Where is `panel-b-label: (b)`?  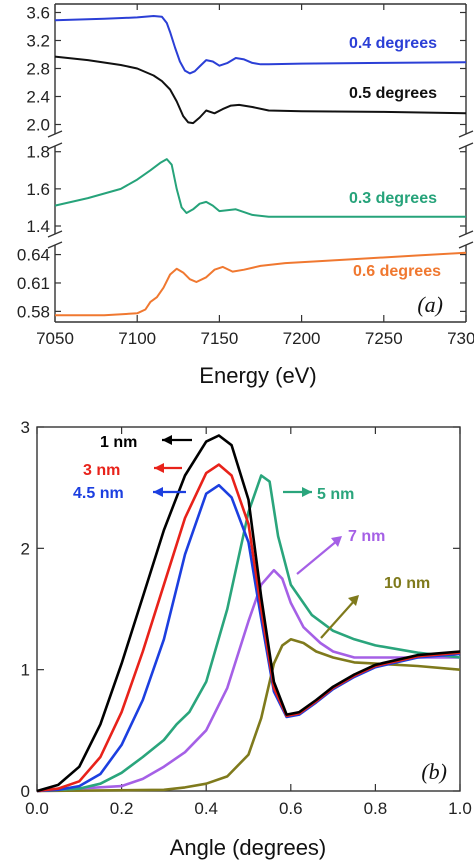 panel-b-label: (b) is located at coordinates (434, 771).